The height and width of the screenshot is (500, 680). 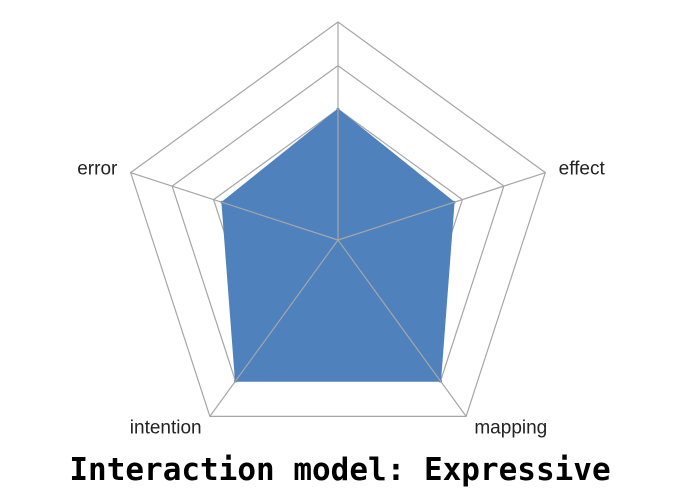 I want to click on axis-label-mapping: mapping, so click(x=510, y=428).